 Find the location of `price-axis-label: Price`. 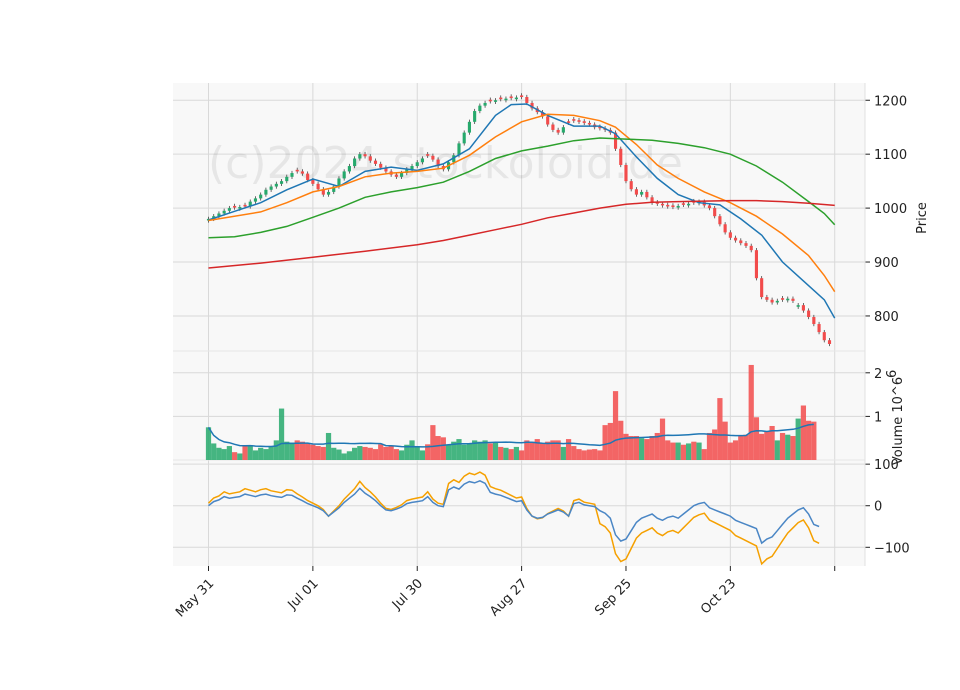

price-axis-label: Price is located at coordinates (922, 218).